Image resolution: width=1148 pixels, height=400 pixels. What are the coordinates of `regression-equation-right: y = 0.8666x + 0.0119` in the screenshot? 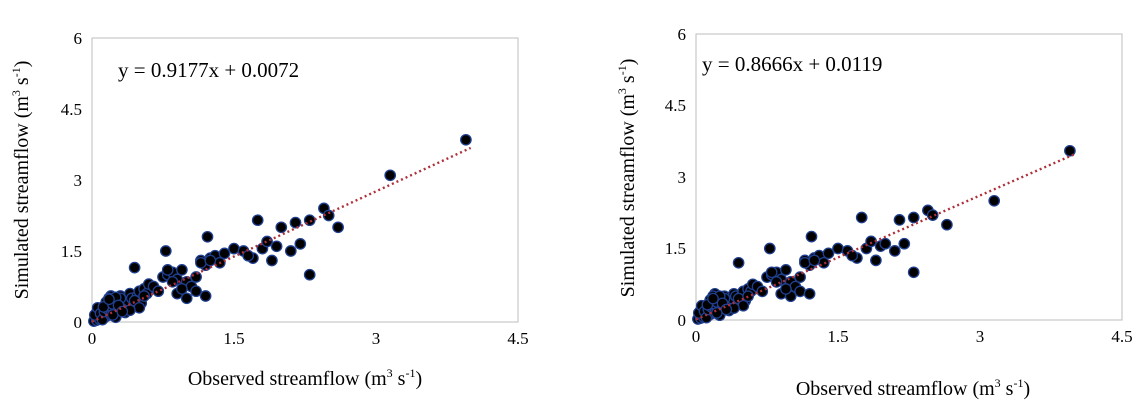 It's located at (792, 64).